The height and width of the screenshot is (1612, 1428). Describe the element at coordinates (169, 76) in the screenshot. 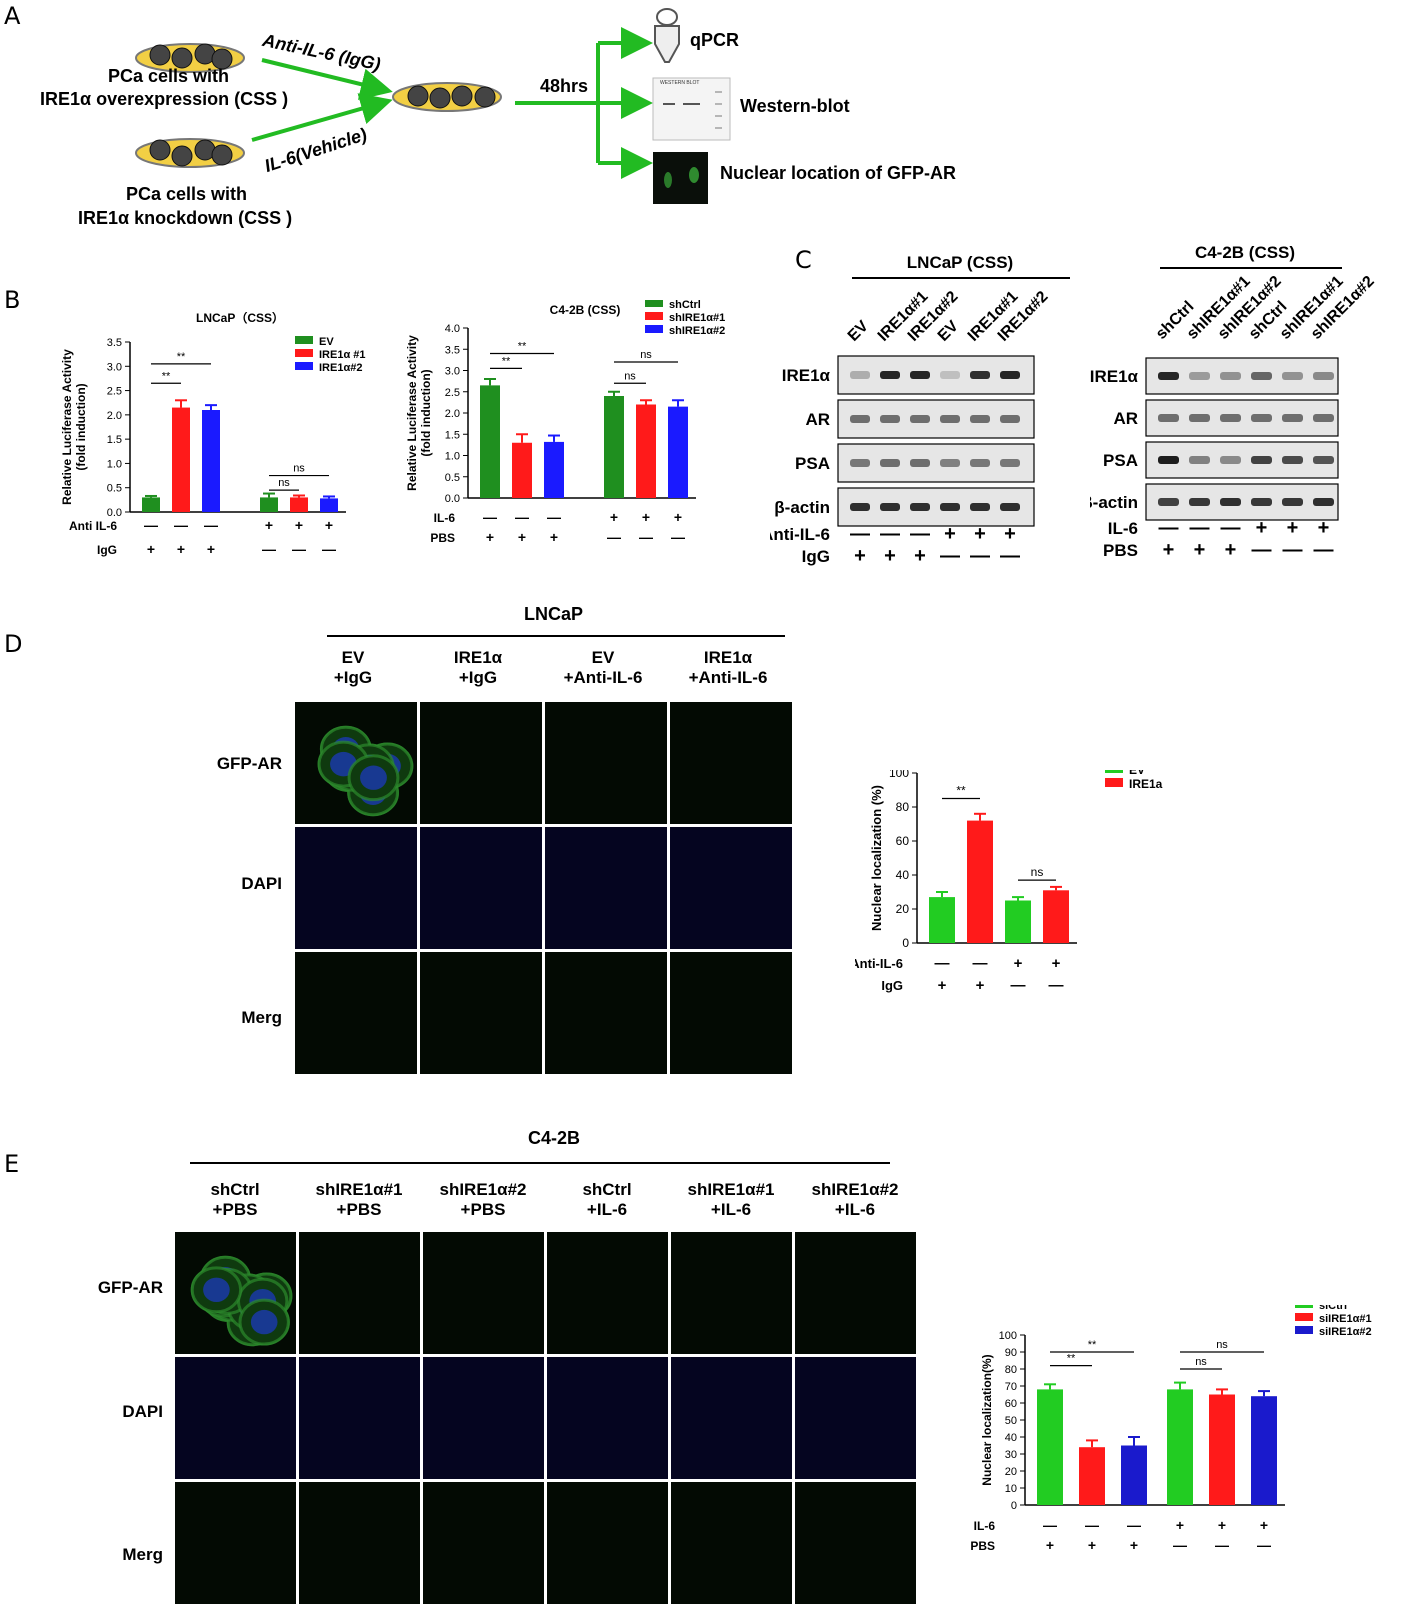

I see `cell-top-label-1: PCa cells with` at that location.